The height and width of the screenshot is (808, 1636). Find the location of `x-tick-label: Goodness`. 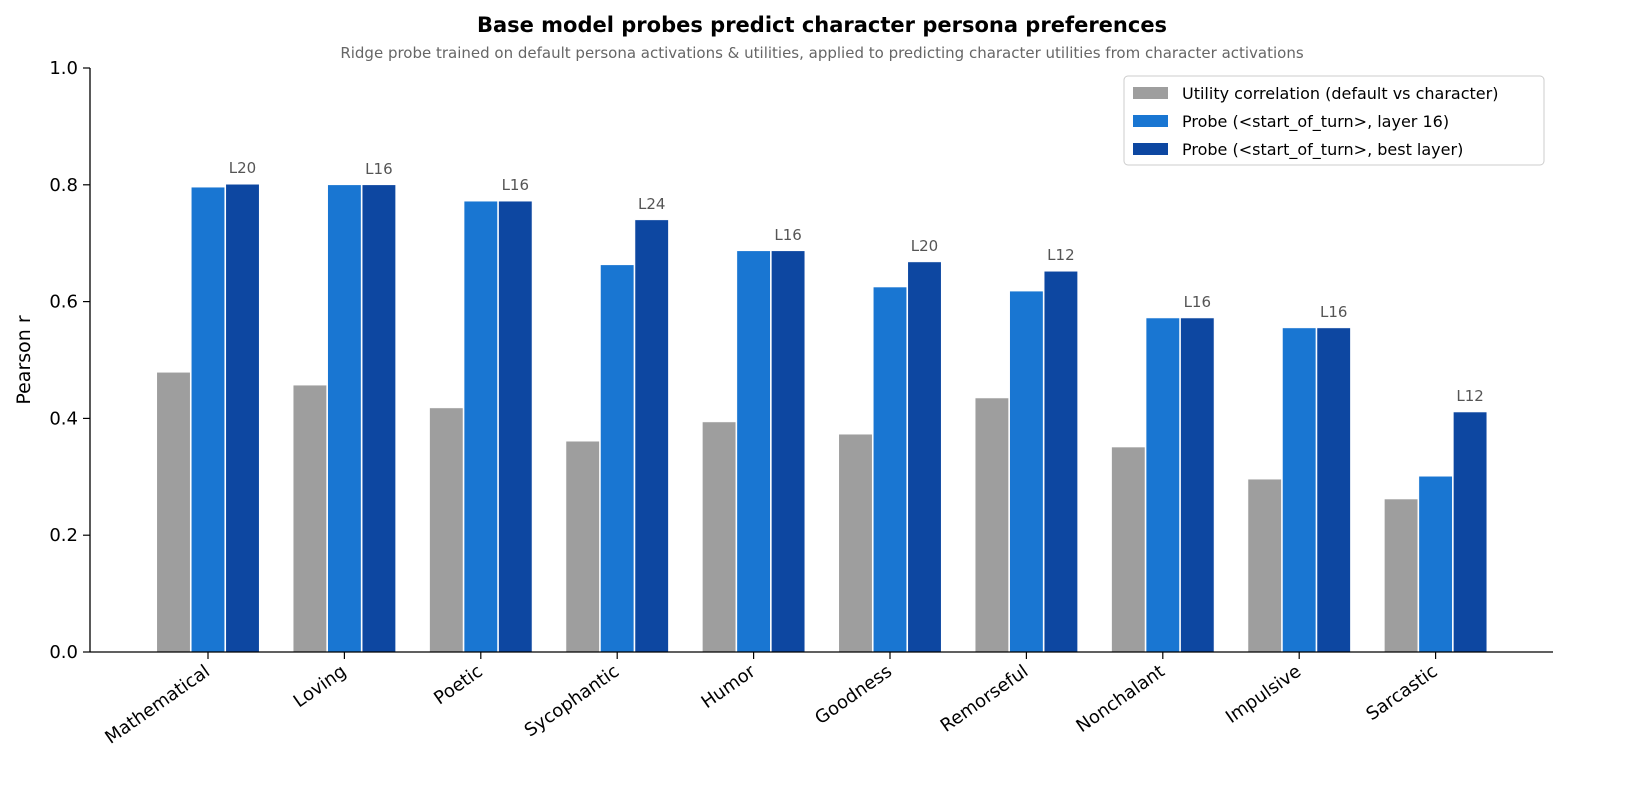

x-tick-label: Goodness is located at coordinates (853, 695).